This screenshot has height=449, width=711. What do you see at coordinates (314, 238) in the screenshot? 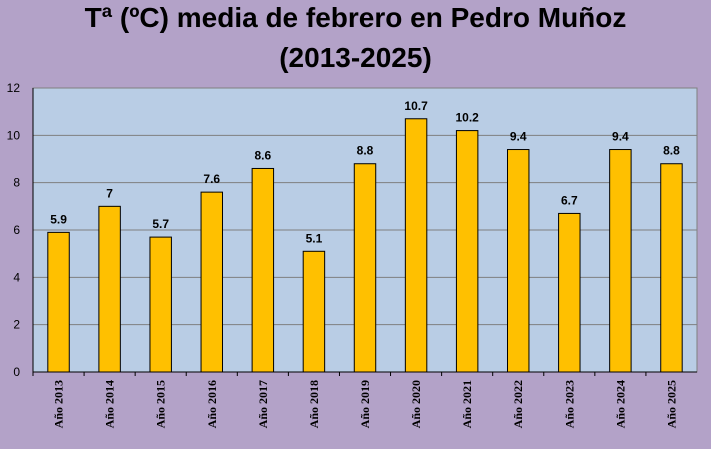
I see `data-label: 5.1` at bounding box center [314, 238].